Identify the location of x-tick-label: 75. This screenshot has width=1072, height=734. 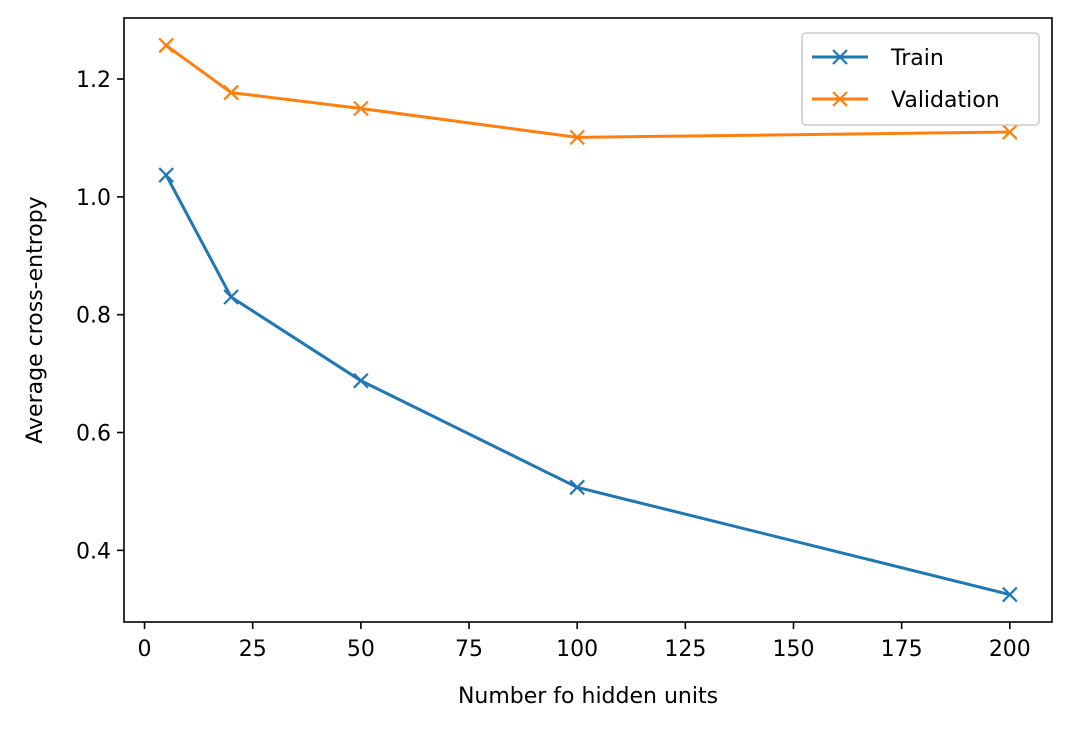
(469, 649).